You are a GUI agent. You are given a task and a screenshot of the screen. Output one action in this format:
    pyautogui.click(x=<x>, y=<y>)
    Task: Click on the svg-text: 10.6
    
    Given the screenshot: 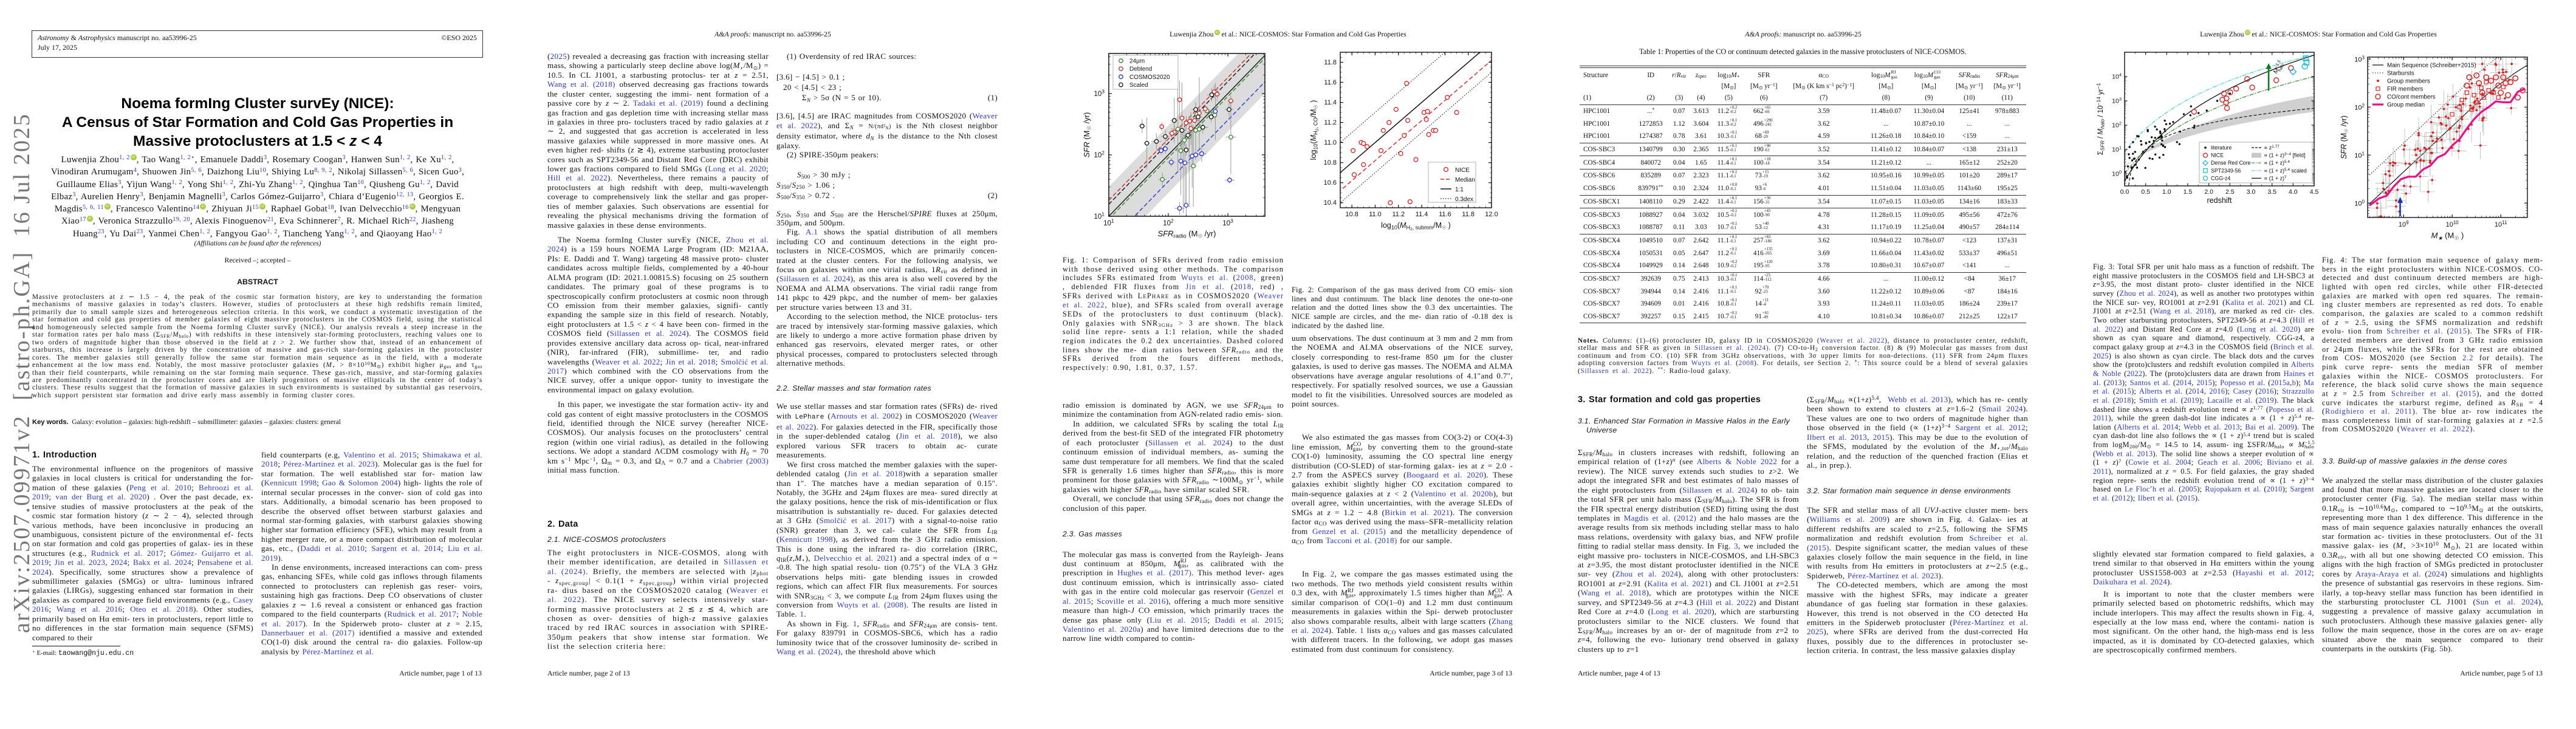 What is the action you would take?
    pyautogui.click(x=1330, y=183)
    